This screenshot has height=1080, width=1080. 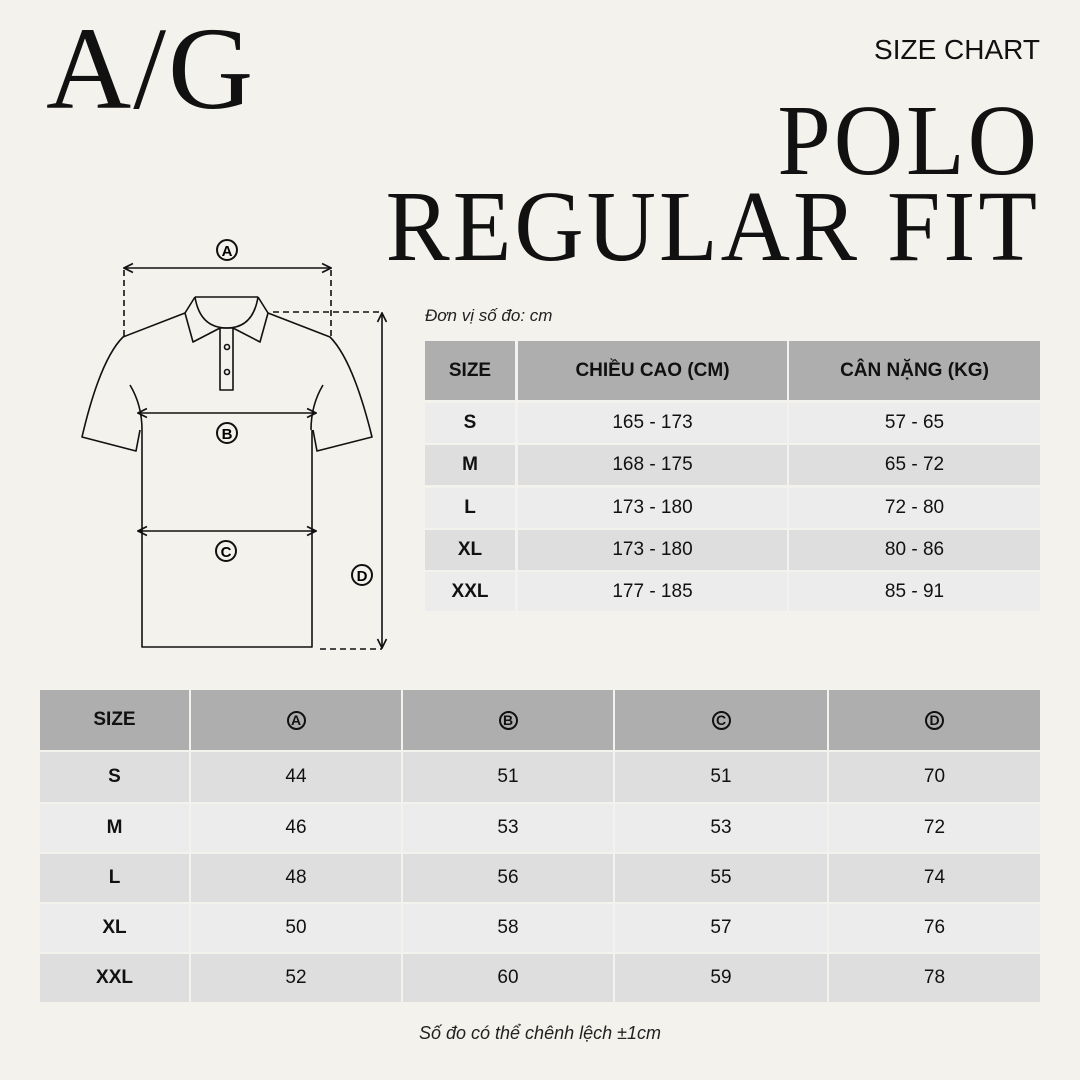 What do you see at coordinates (296, 777) in the screenshot?
I see `table-cell: 44` at bounding box center [296, 777].